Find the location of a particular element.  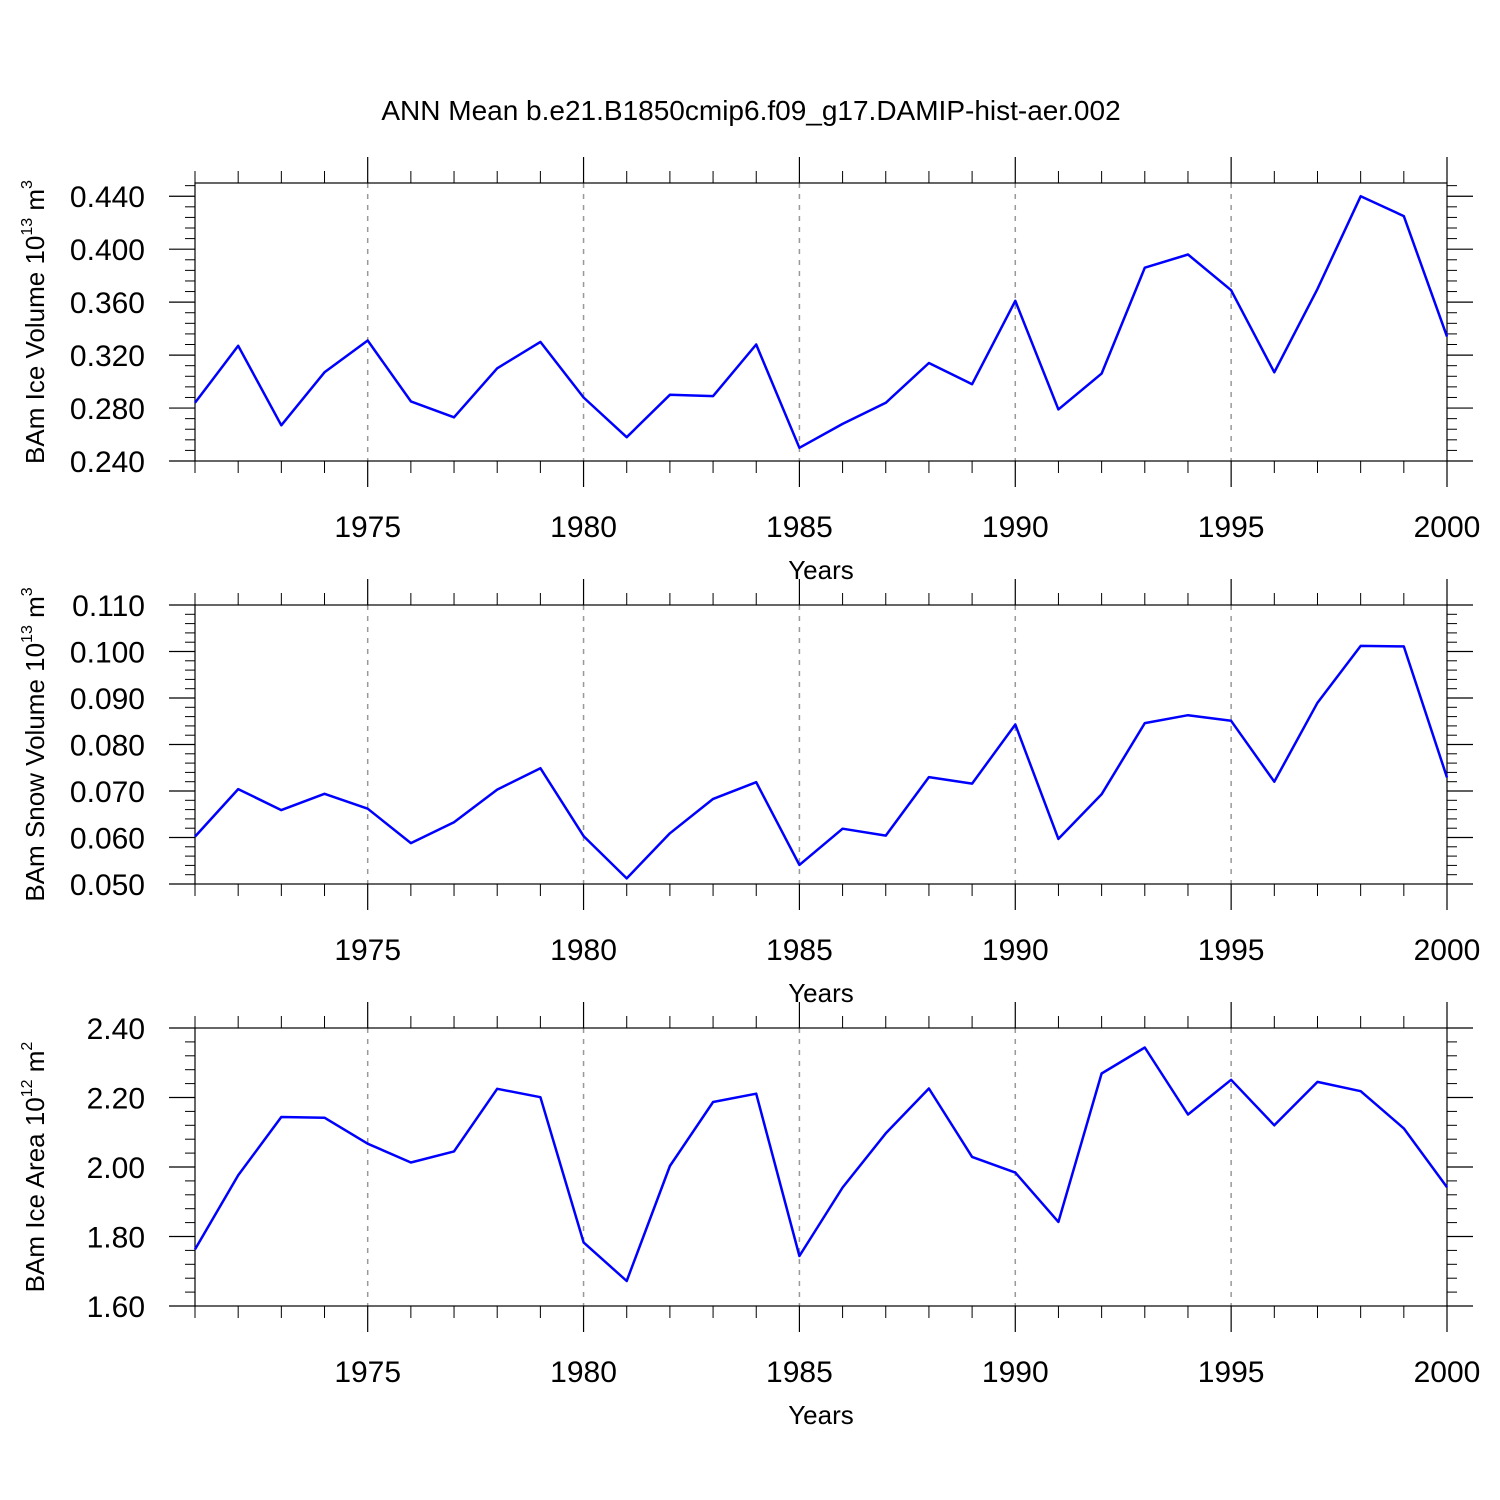

y-tick-label: 0.060 is located at coordinates (107, 839).